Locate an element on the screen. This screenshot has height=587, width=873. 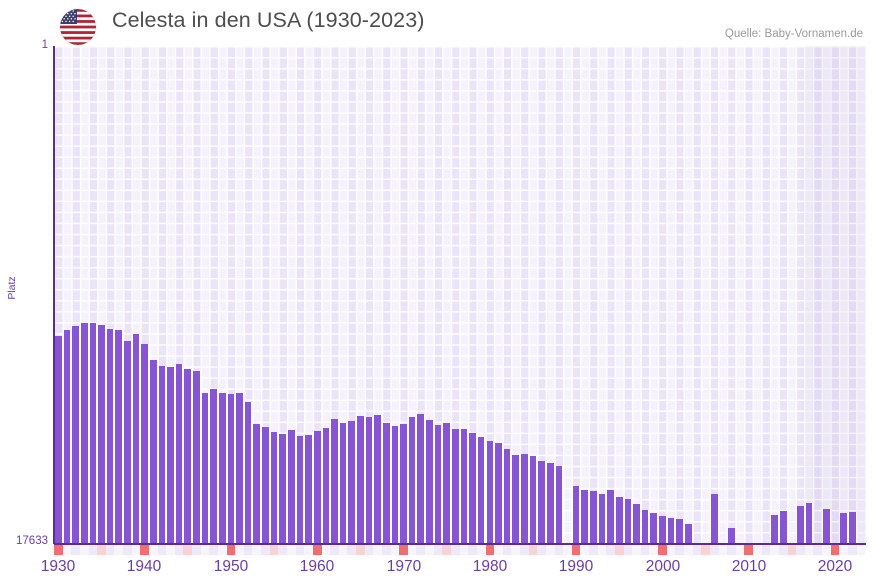
bar-1968 is located at coordinates (386, 483).